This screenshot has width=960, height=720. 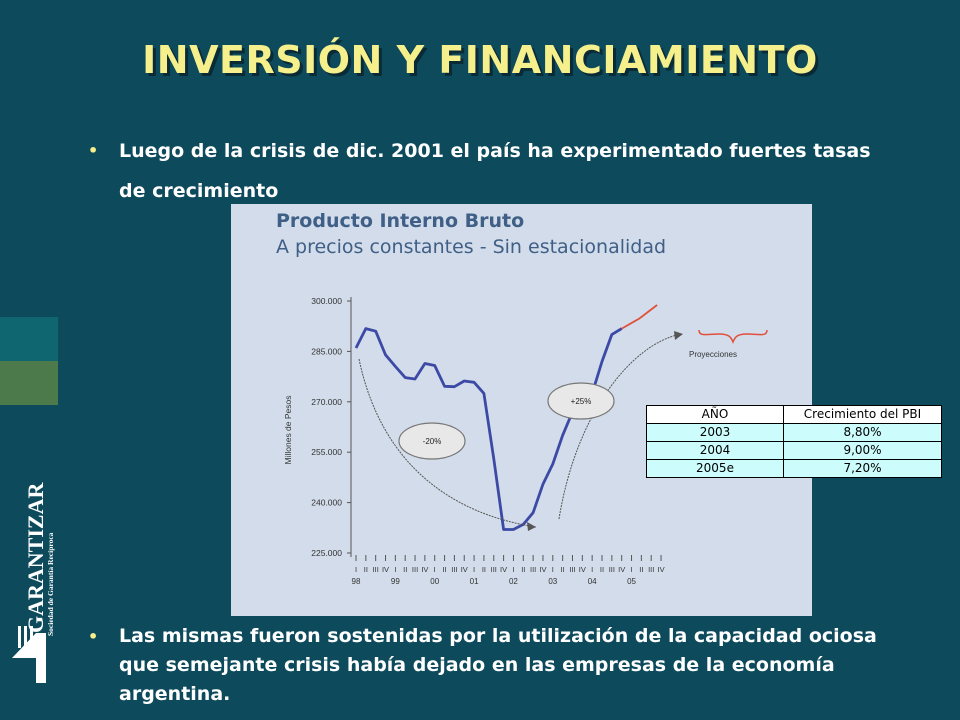 I want to click on callout-rise, so click(x=581, y=401).